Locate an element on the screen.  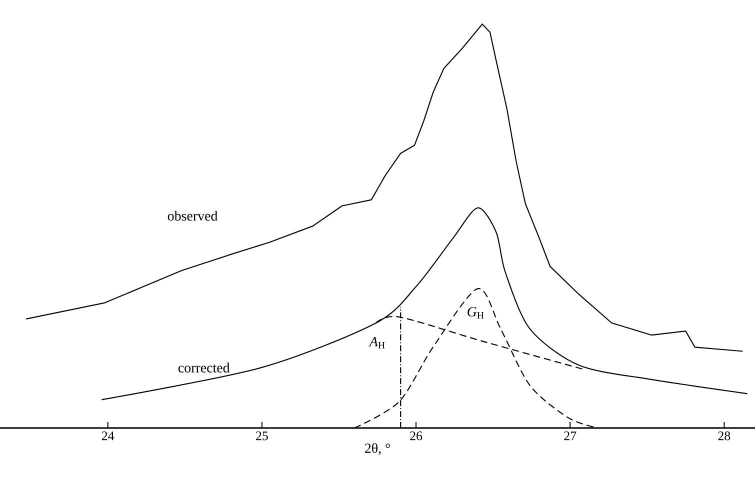
x-tick-label: 27 is located at coordinates (570, 436).